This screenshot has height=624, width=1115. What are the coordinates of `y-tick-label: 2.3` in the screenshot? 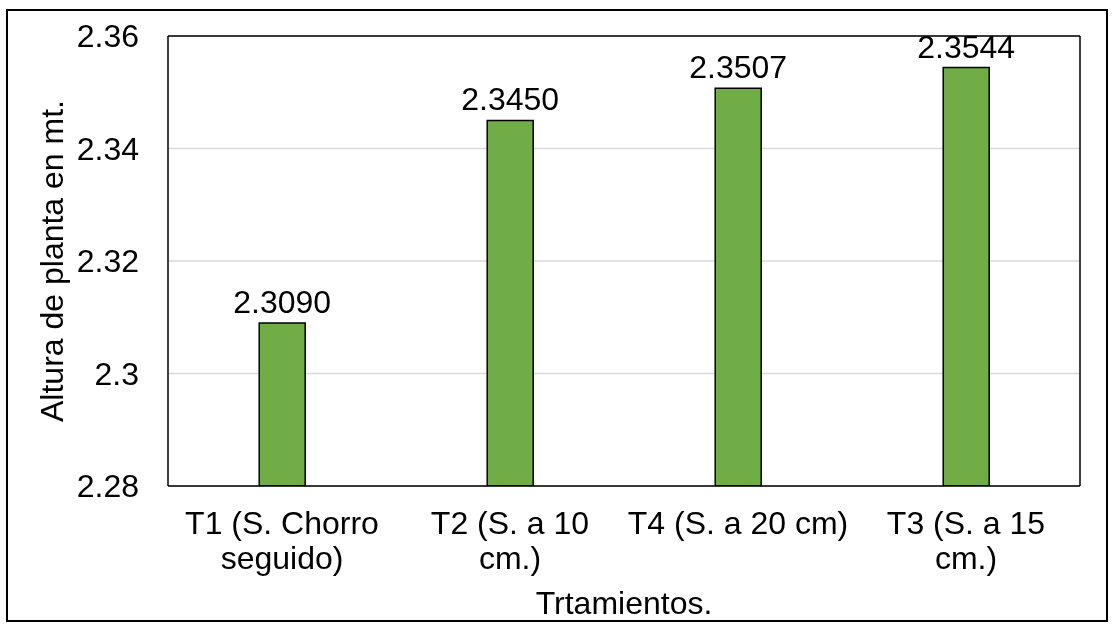 It's located at (116, 373).